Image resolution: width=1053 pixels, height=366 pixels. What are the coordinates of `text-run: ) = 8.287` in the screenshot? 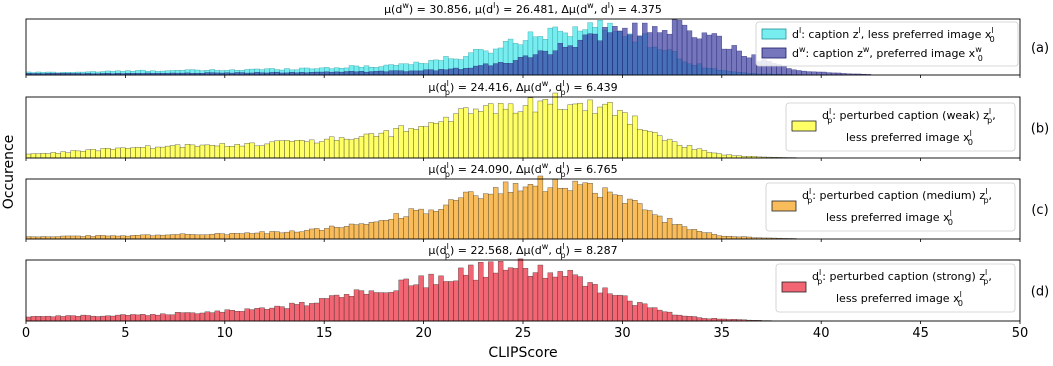 It's located at (592, 250).